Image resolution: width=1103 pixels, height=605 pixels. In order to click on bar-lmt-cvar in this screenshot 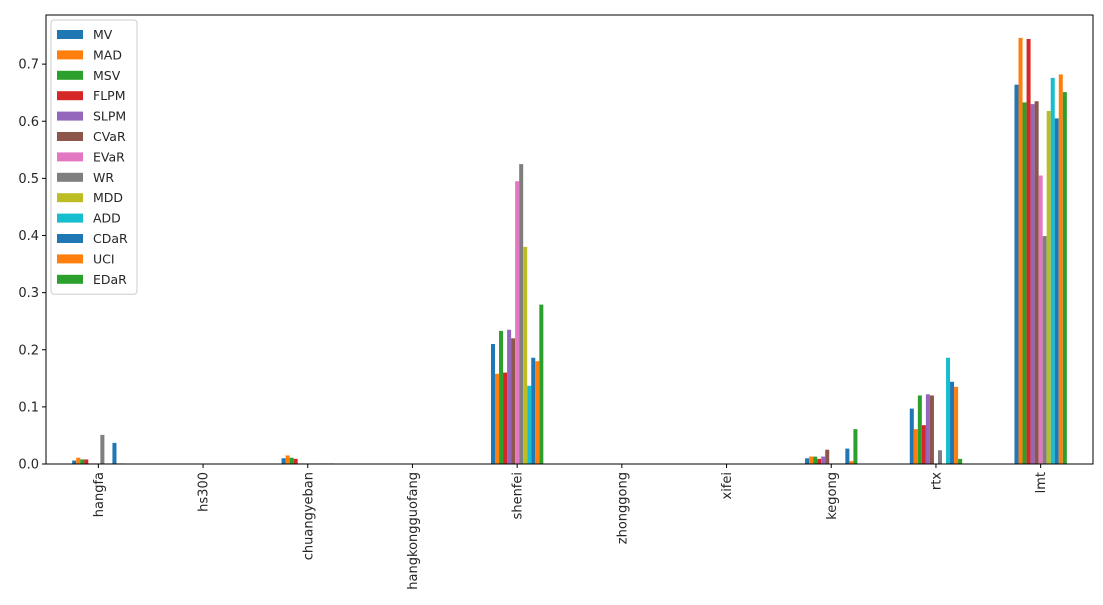, I will do `click(1036, 282)`.